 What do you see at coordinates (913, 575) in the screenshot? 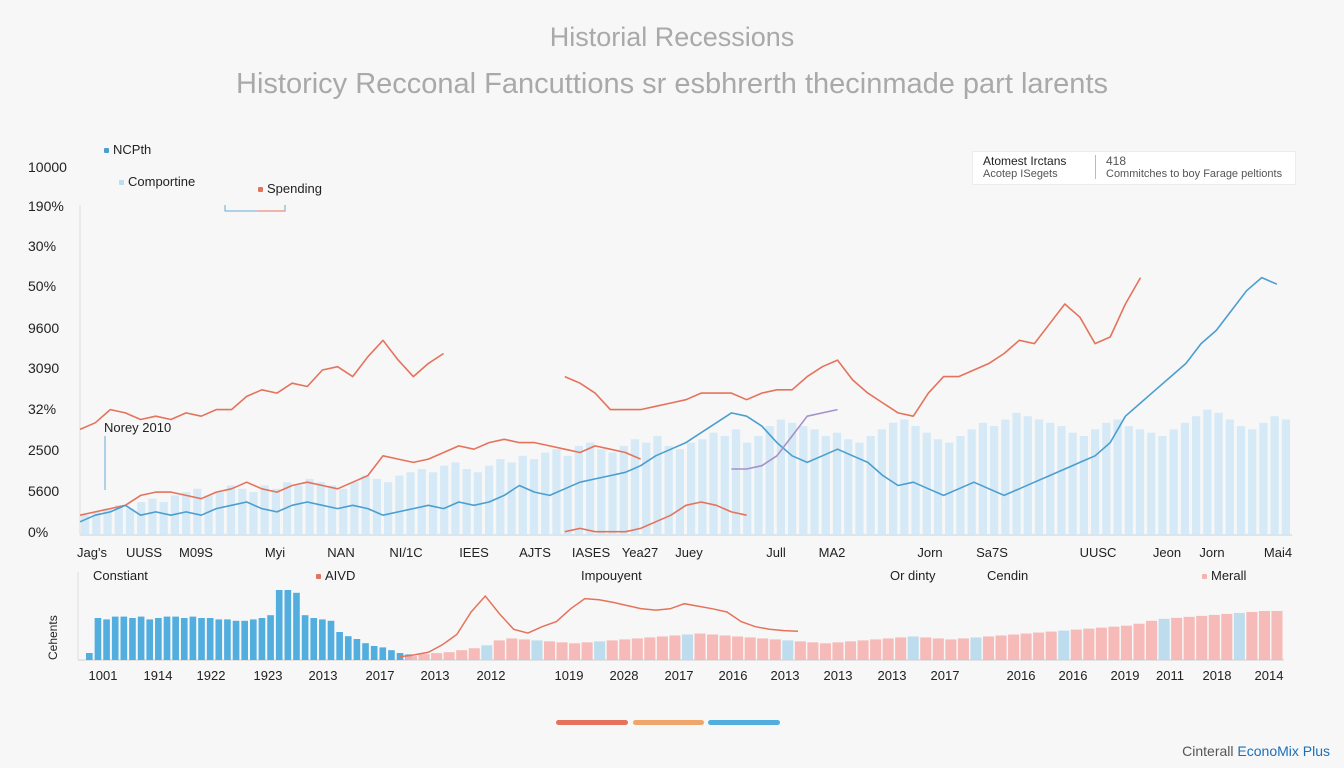
I see `bottom-label-or-dinty: Or dinty` at bounding box center [913, 575].